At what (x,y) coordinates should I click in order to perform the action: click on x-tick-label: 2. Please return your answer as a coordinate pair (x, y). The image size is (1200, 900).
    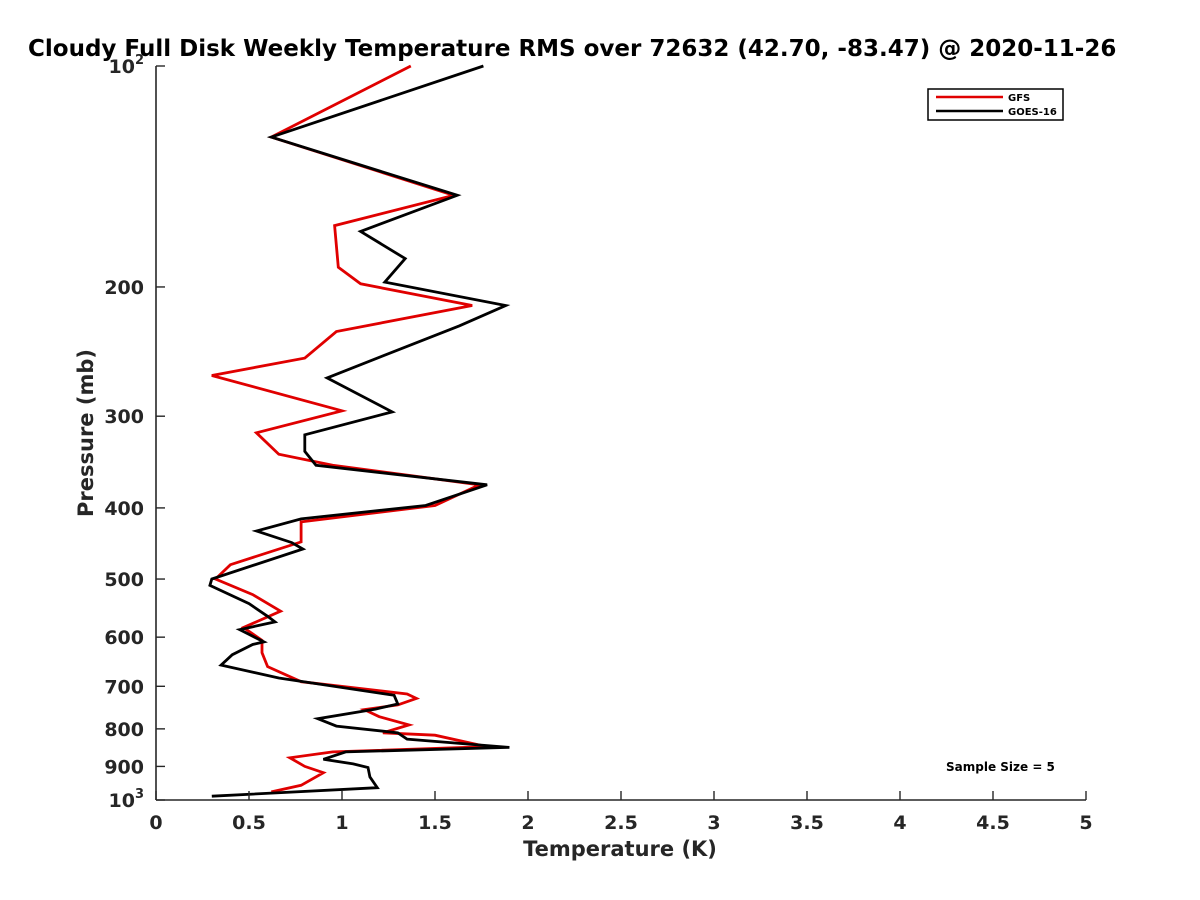
    Looking at the image, I should click on (527, 823).